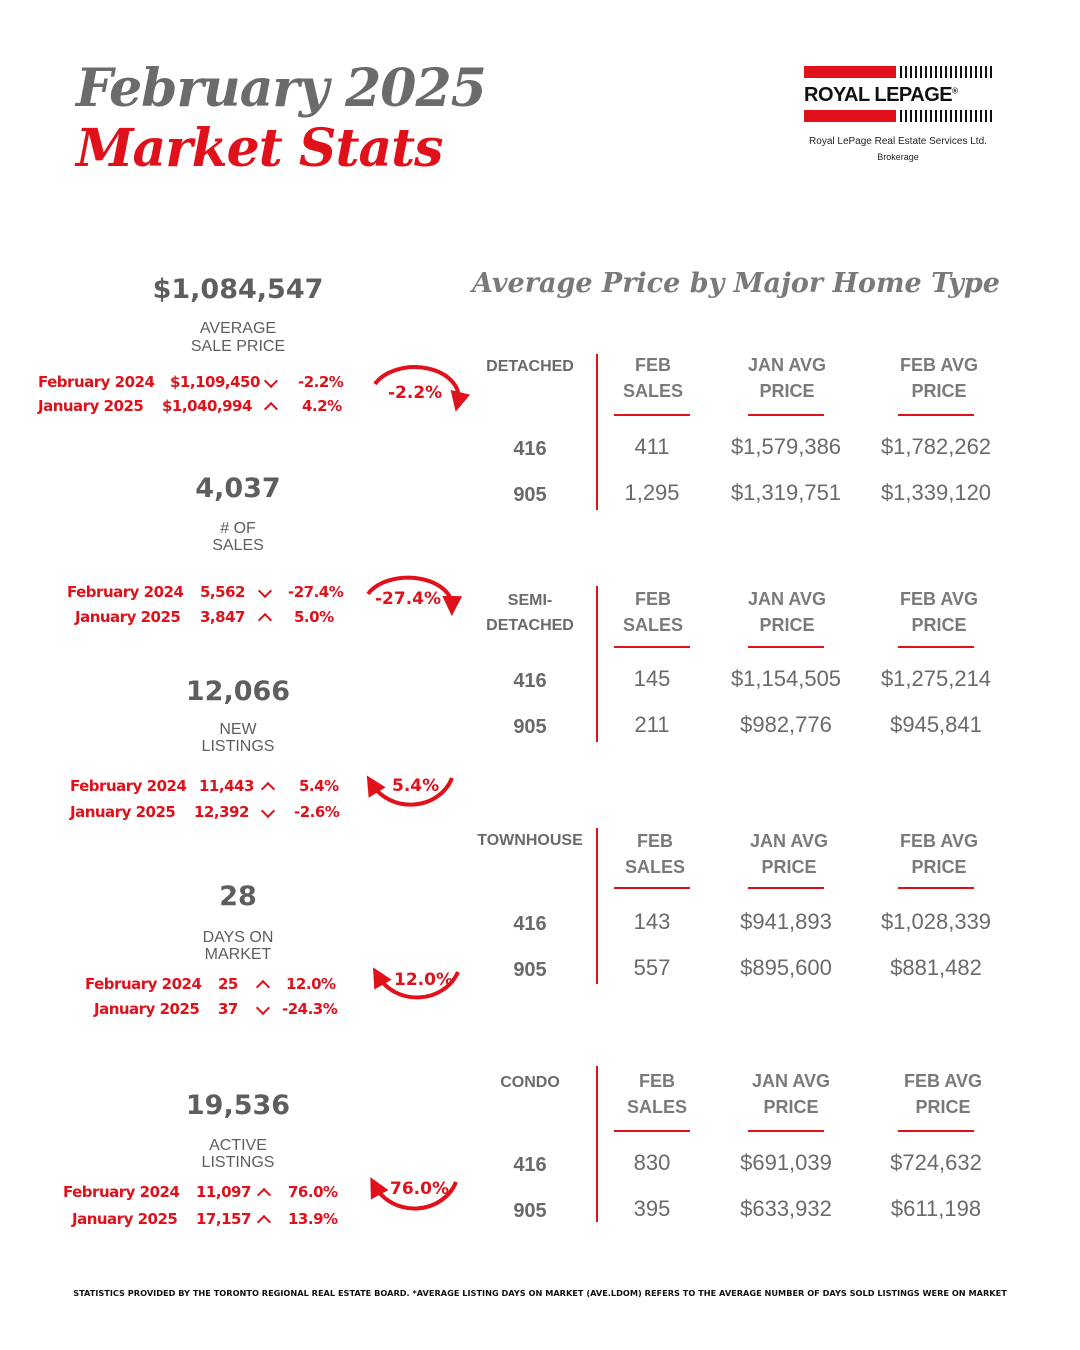 This screenshot has width=1080, height=1350. What do you see at coordinates (223, 1192) in the screenshot?
I see `compare-value: 11,097` at bounding box center [223, 1192].